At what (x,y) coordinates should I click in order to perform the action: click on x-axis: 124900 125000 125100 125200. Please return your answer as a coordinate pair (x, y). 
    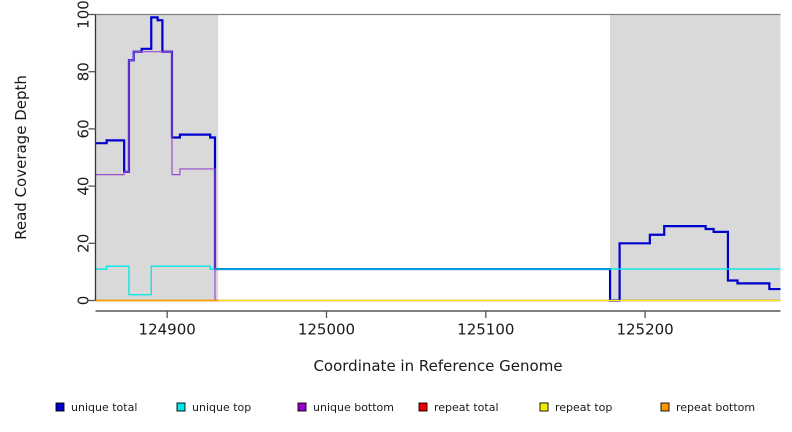
    Looking at the image, I should click on (438, 324).